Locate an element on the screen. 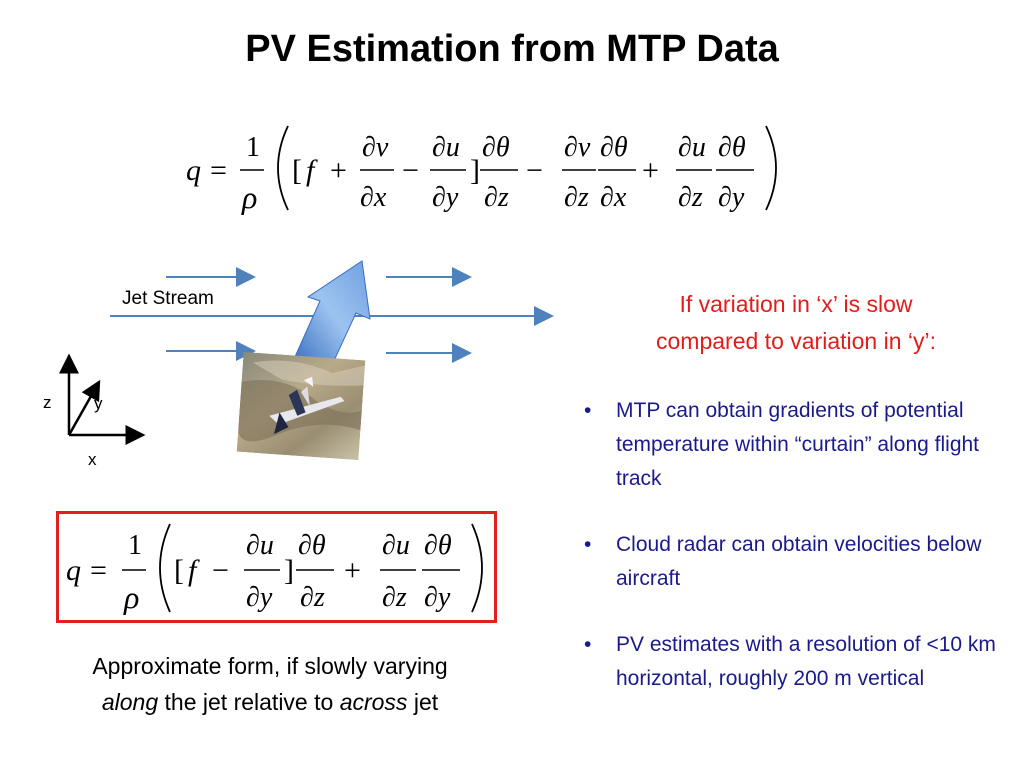  flight-direction-arrow is located at coordinates (332, 312).